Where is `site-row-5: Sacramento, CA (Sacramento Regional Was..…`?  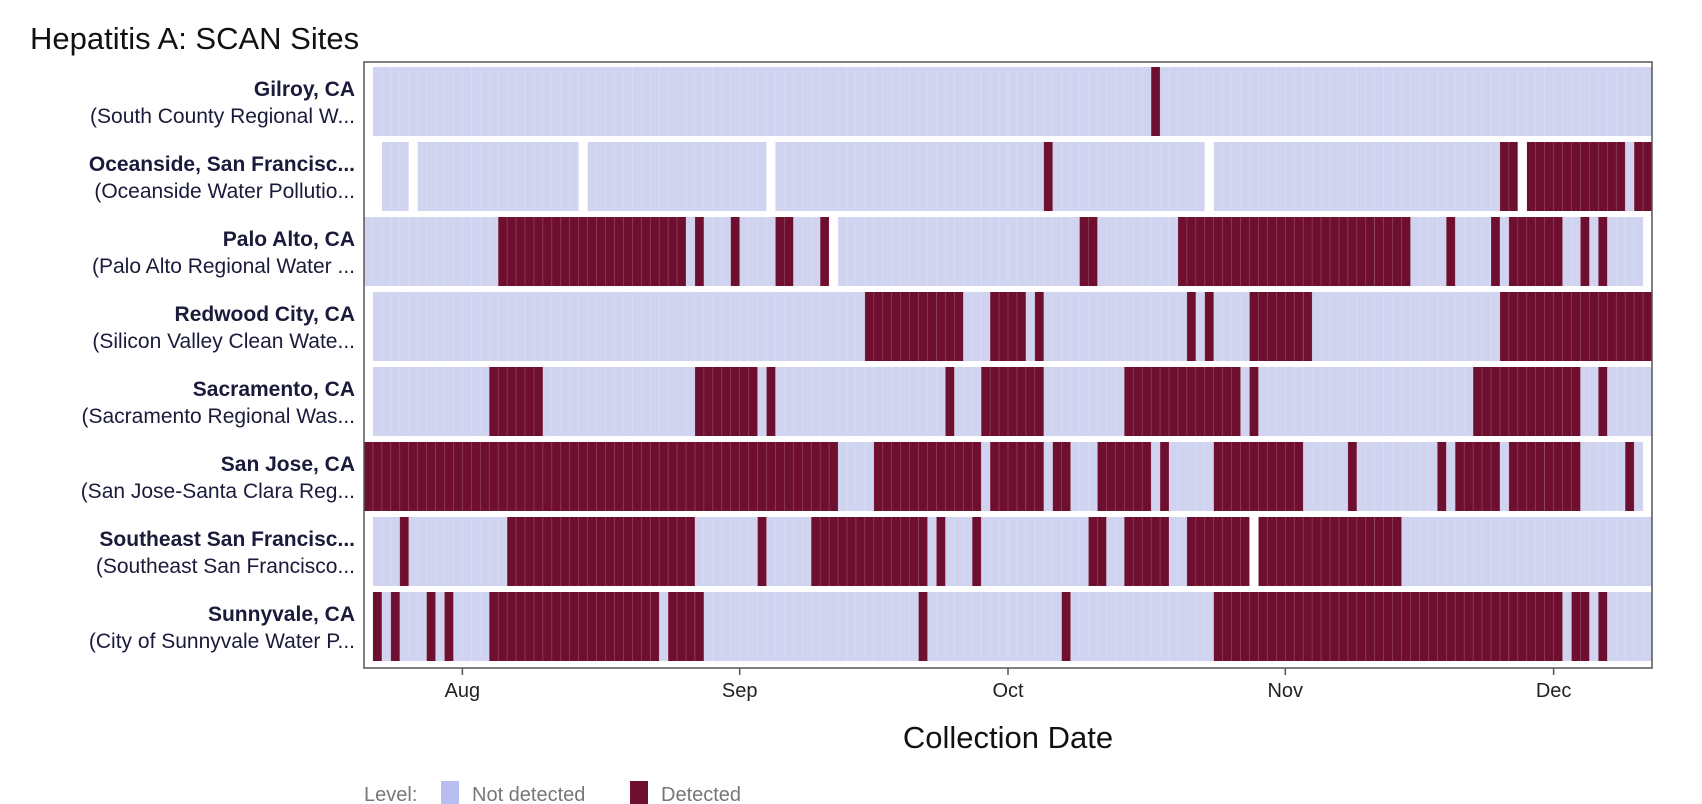
site-row-5: Sacramento, CA (Sacramento Regional Was..… is located at coordinates (866, 401).